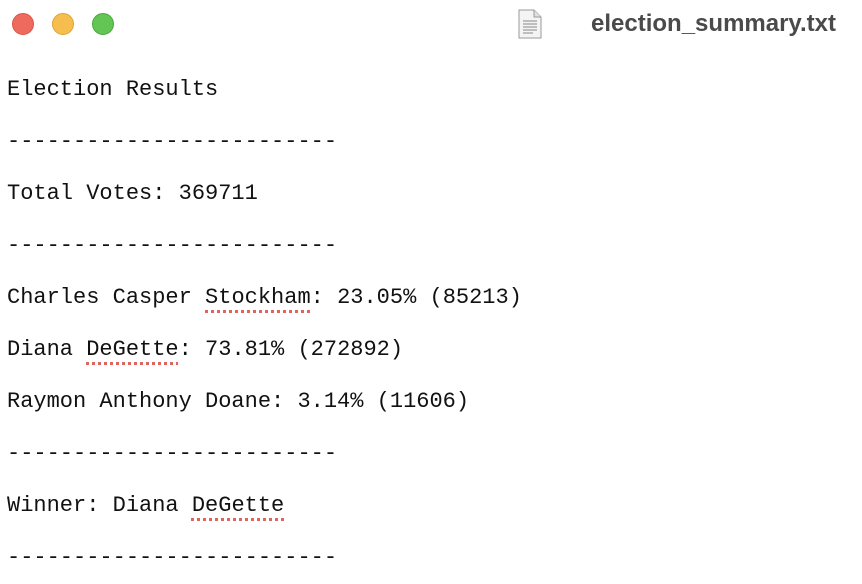  Describe the element at coordinates (47, 349) in the screenshot. I see `text: Diana` at that location.